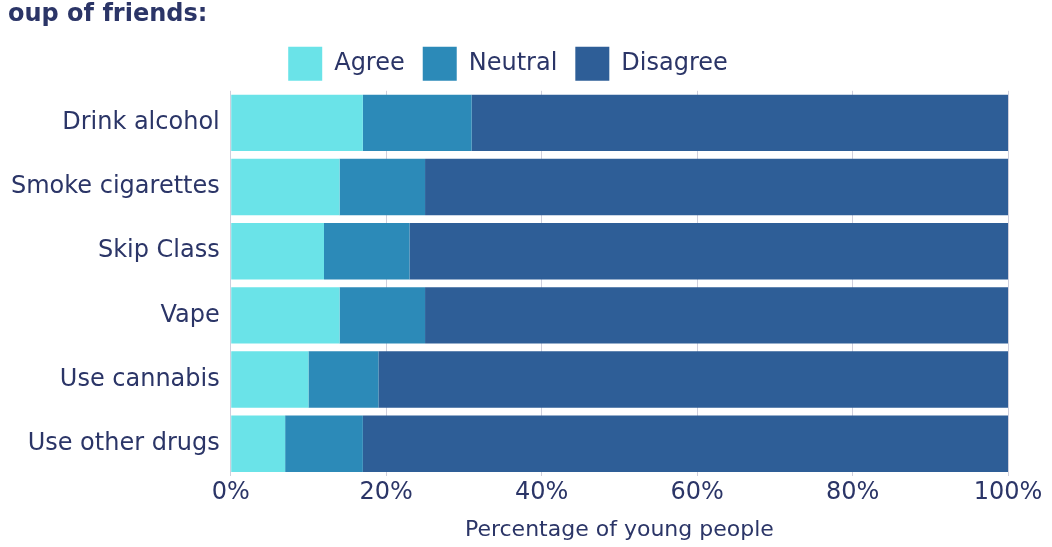 The height and width of the screenshot is (547, 1052). Describe the element at coordinates (541, 491) in the screenshot. I see `x-tick-label: 40%` at that location.